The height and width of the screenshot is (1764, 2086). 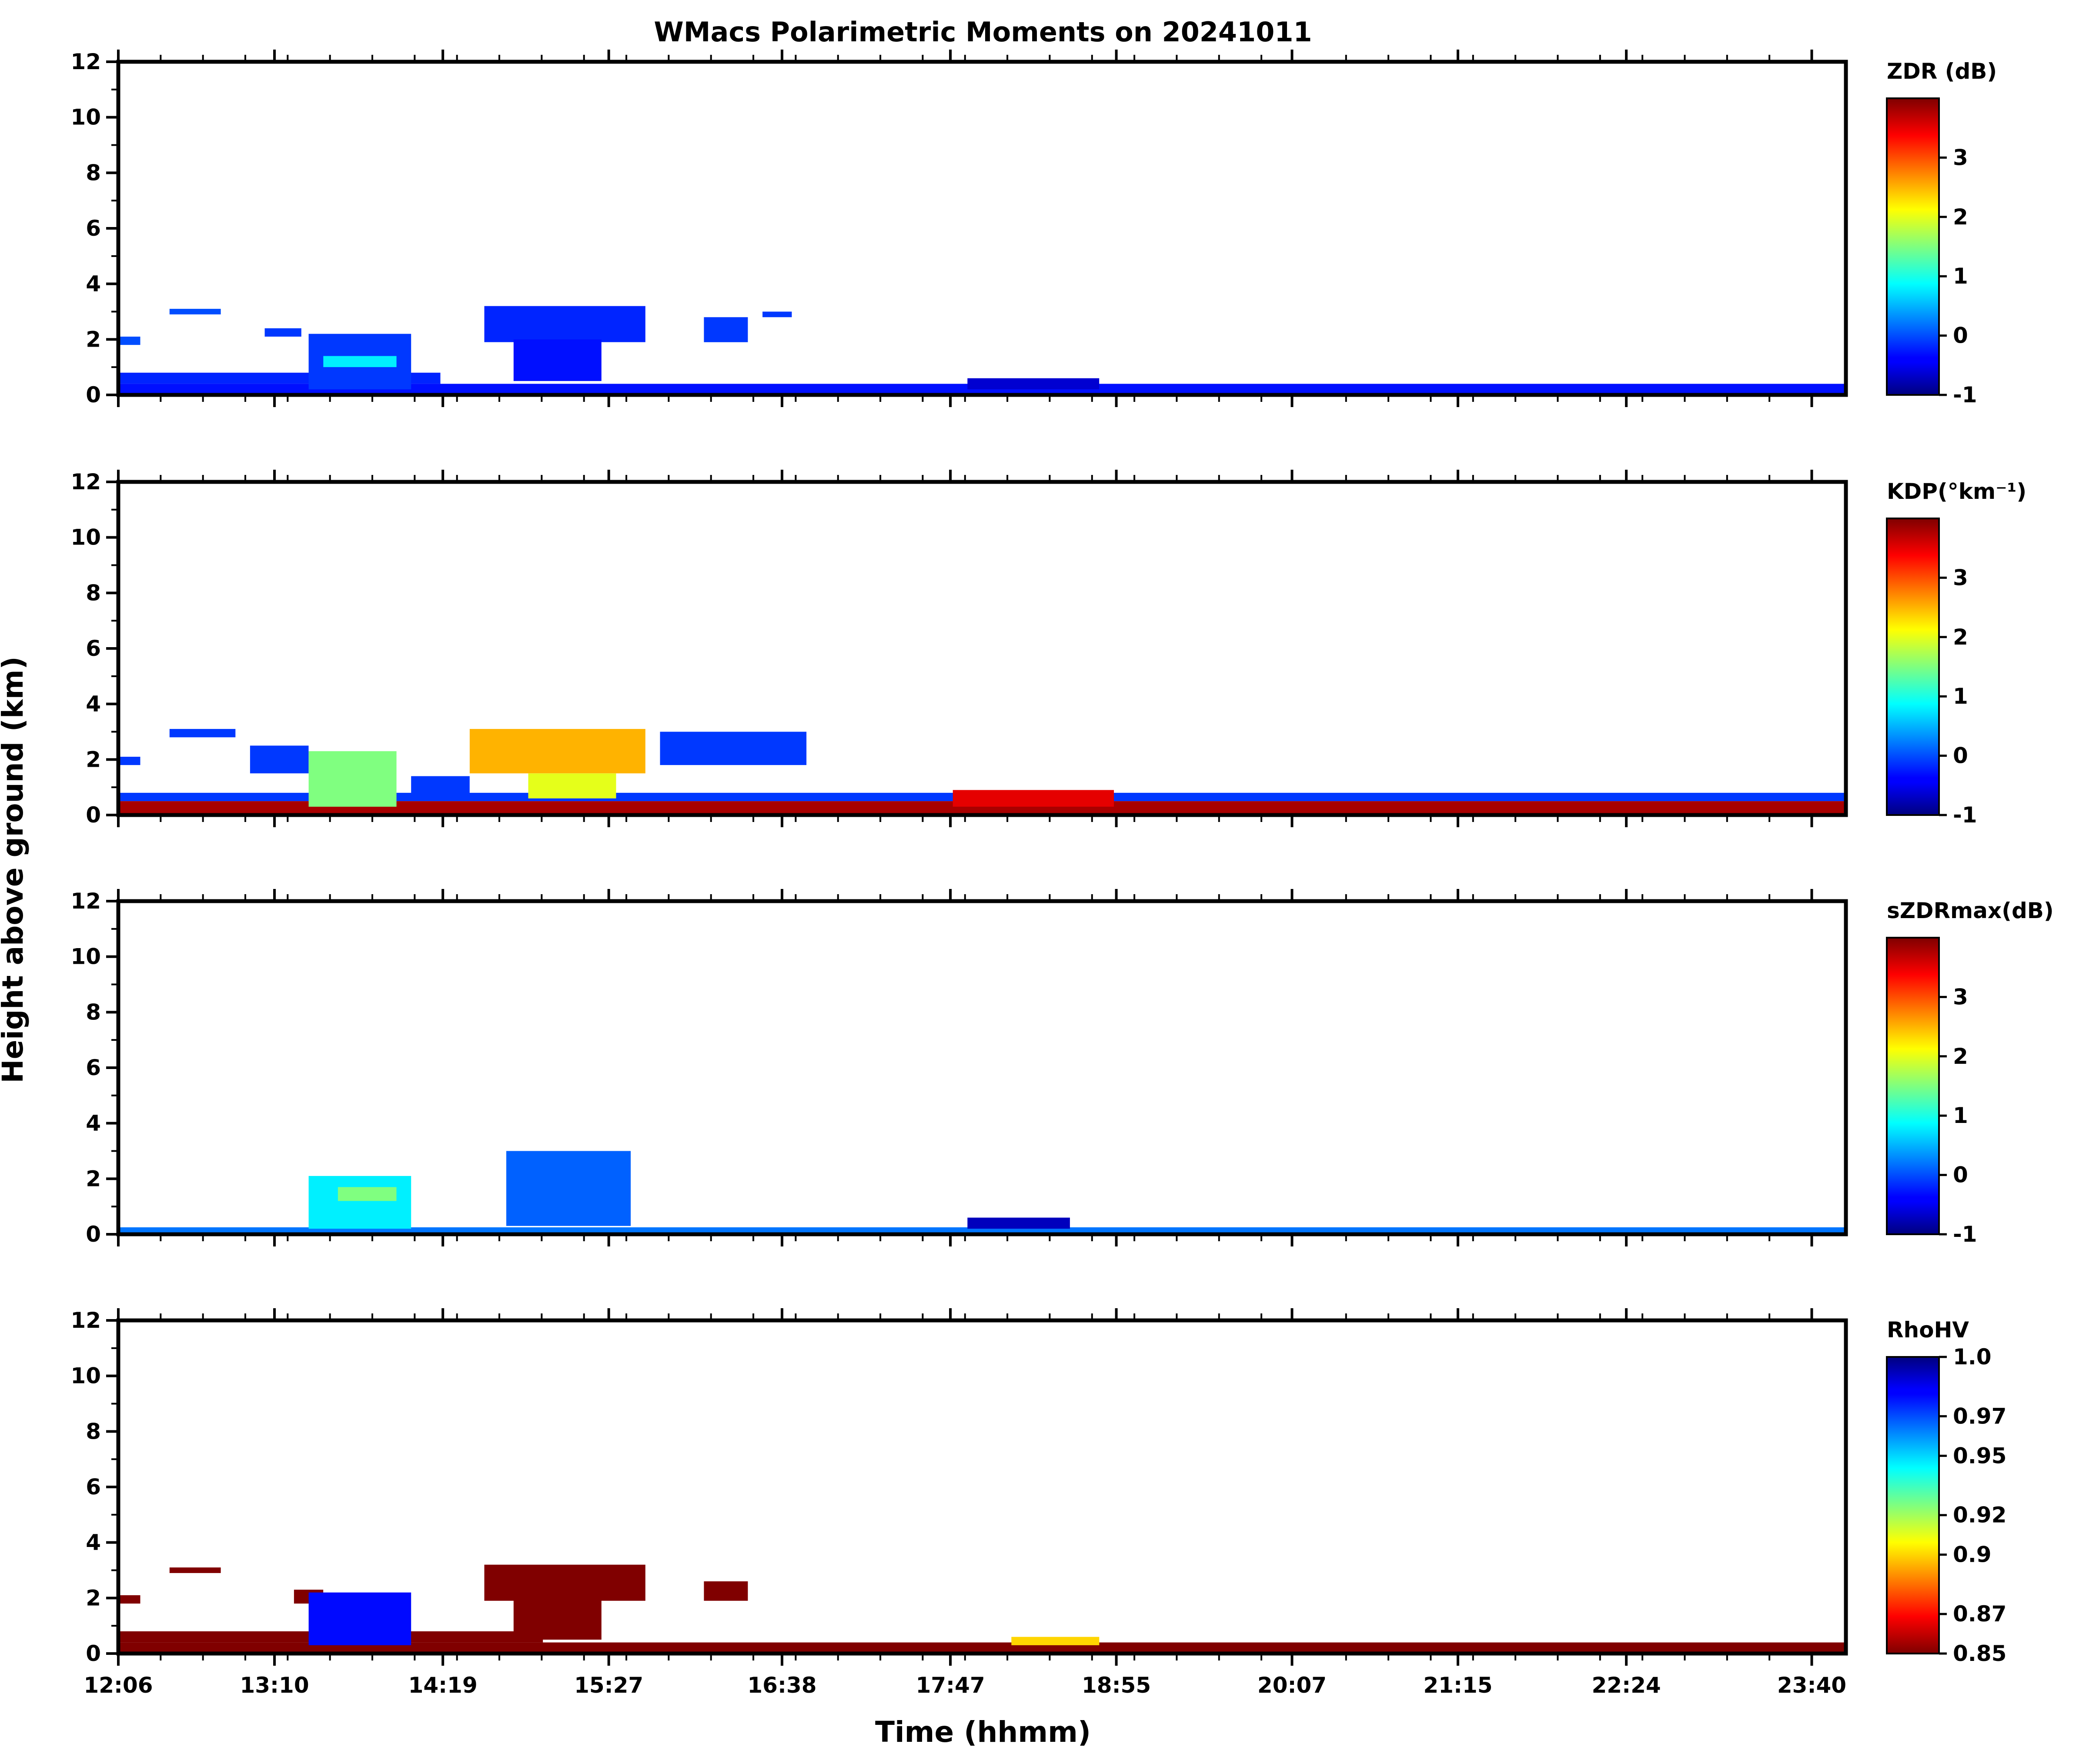 I want to click on x-tick-label: 21:15, so click(x=1457, y=1685).